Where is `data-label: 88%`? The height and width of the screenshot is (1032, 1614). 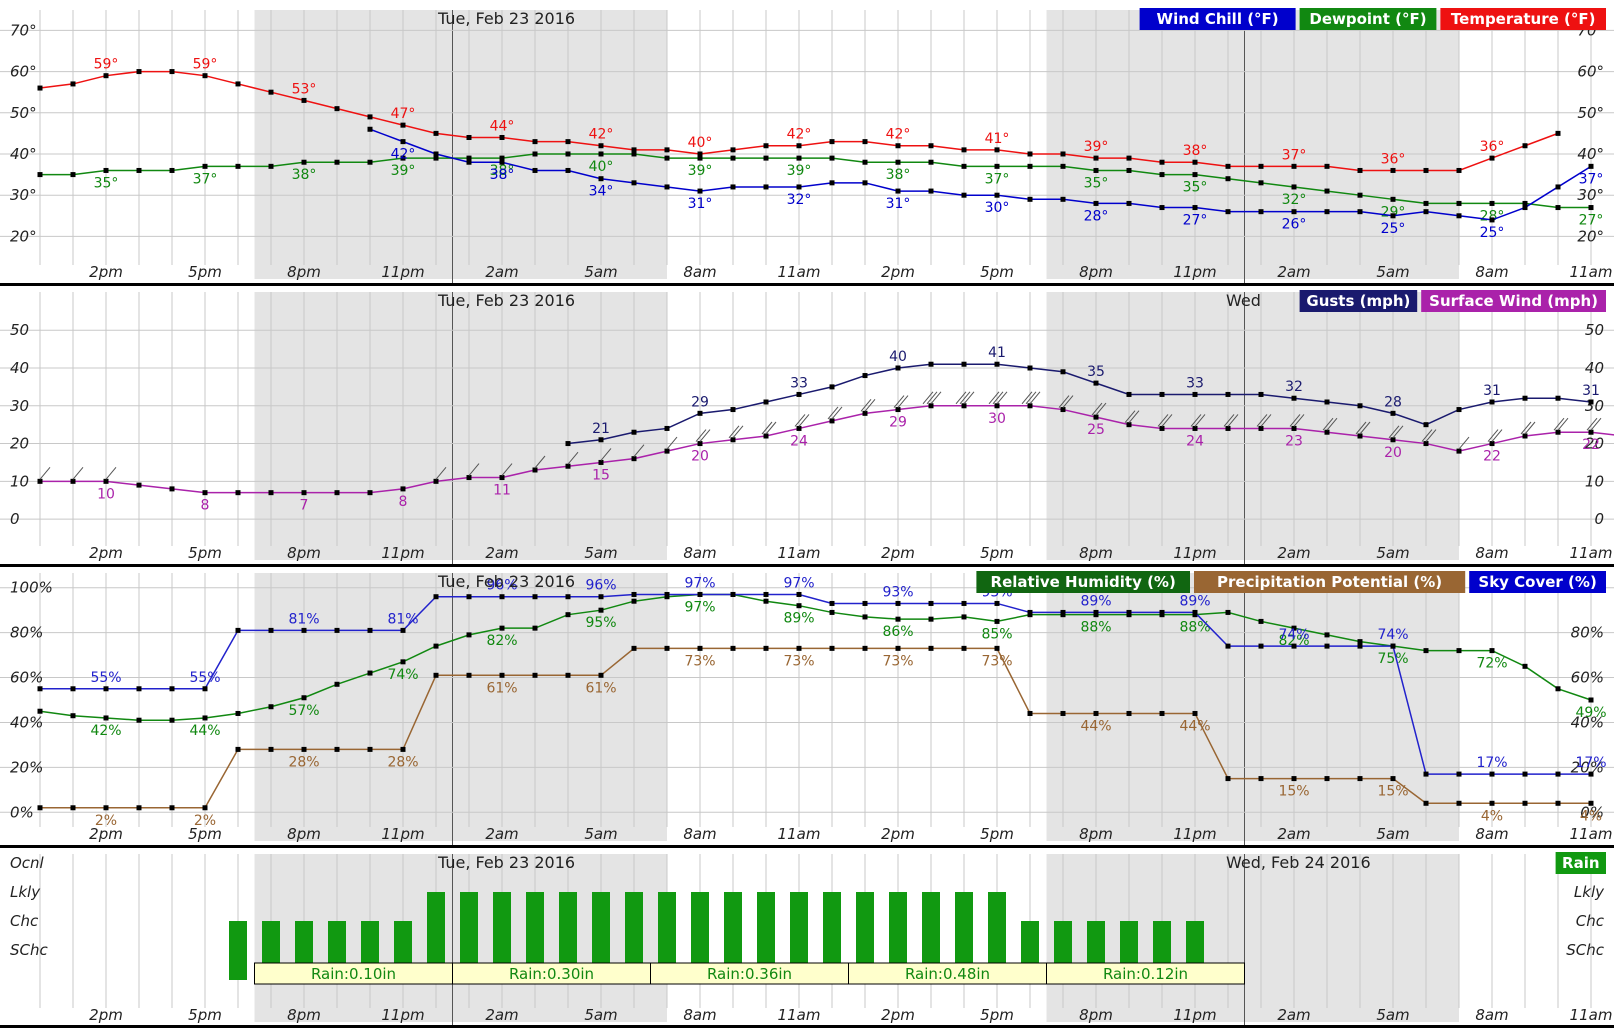
data-label: 88% is located at coordinates (1194, 628).